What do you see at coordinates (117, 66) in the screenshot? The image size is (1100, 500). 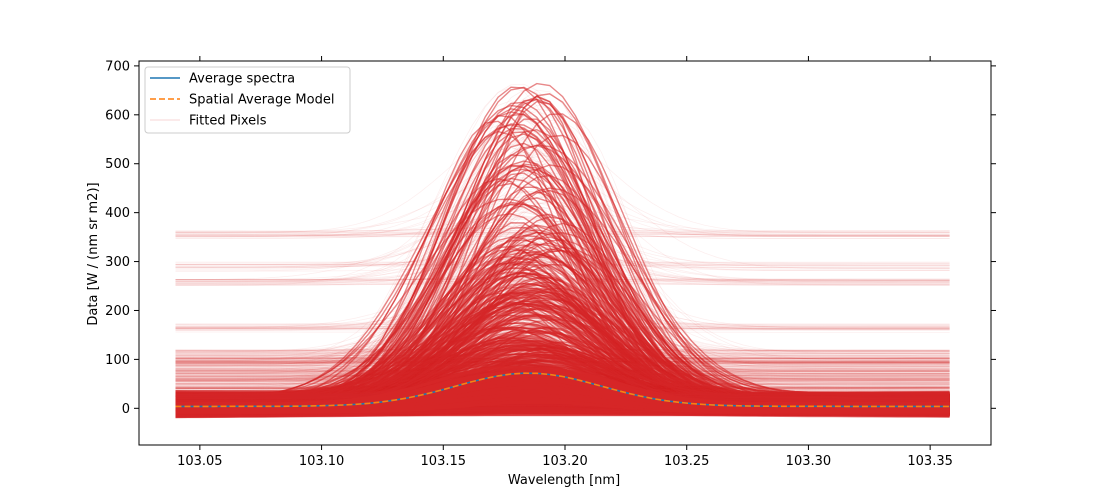 I see `y-tick-label: 700` at bounding box center [117, 66].